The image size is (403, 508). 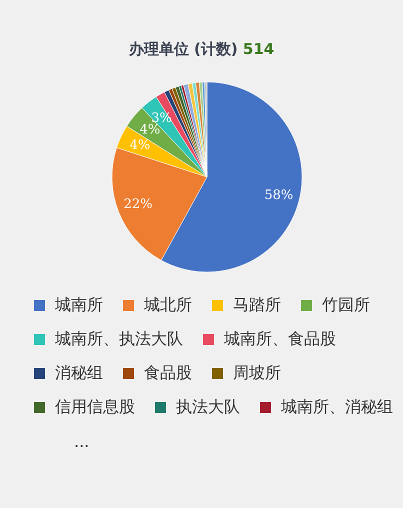 I want to click on legend-label: 城南所、执法大队, so click(x=119, y=339).